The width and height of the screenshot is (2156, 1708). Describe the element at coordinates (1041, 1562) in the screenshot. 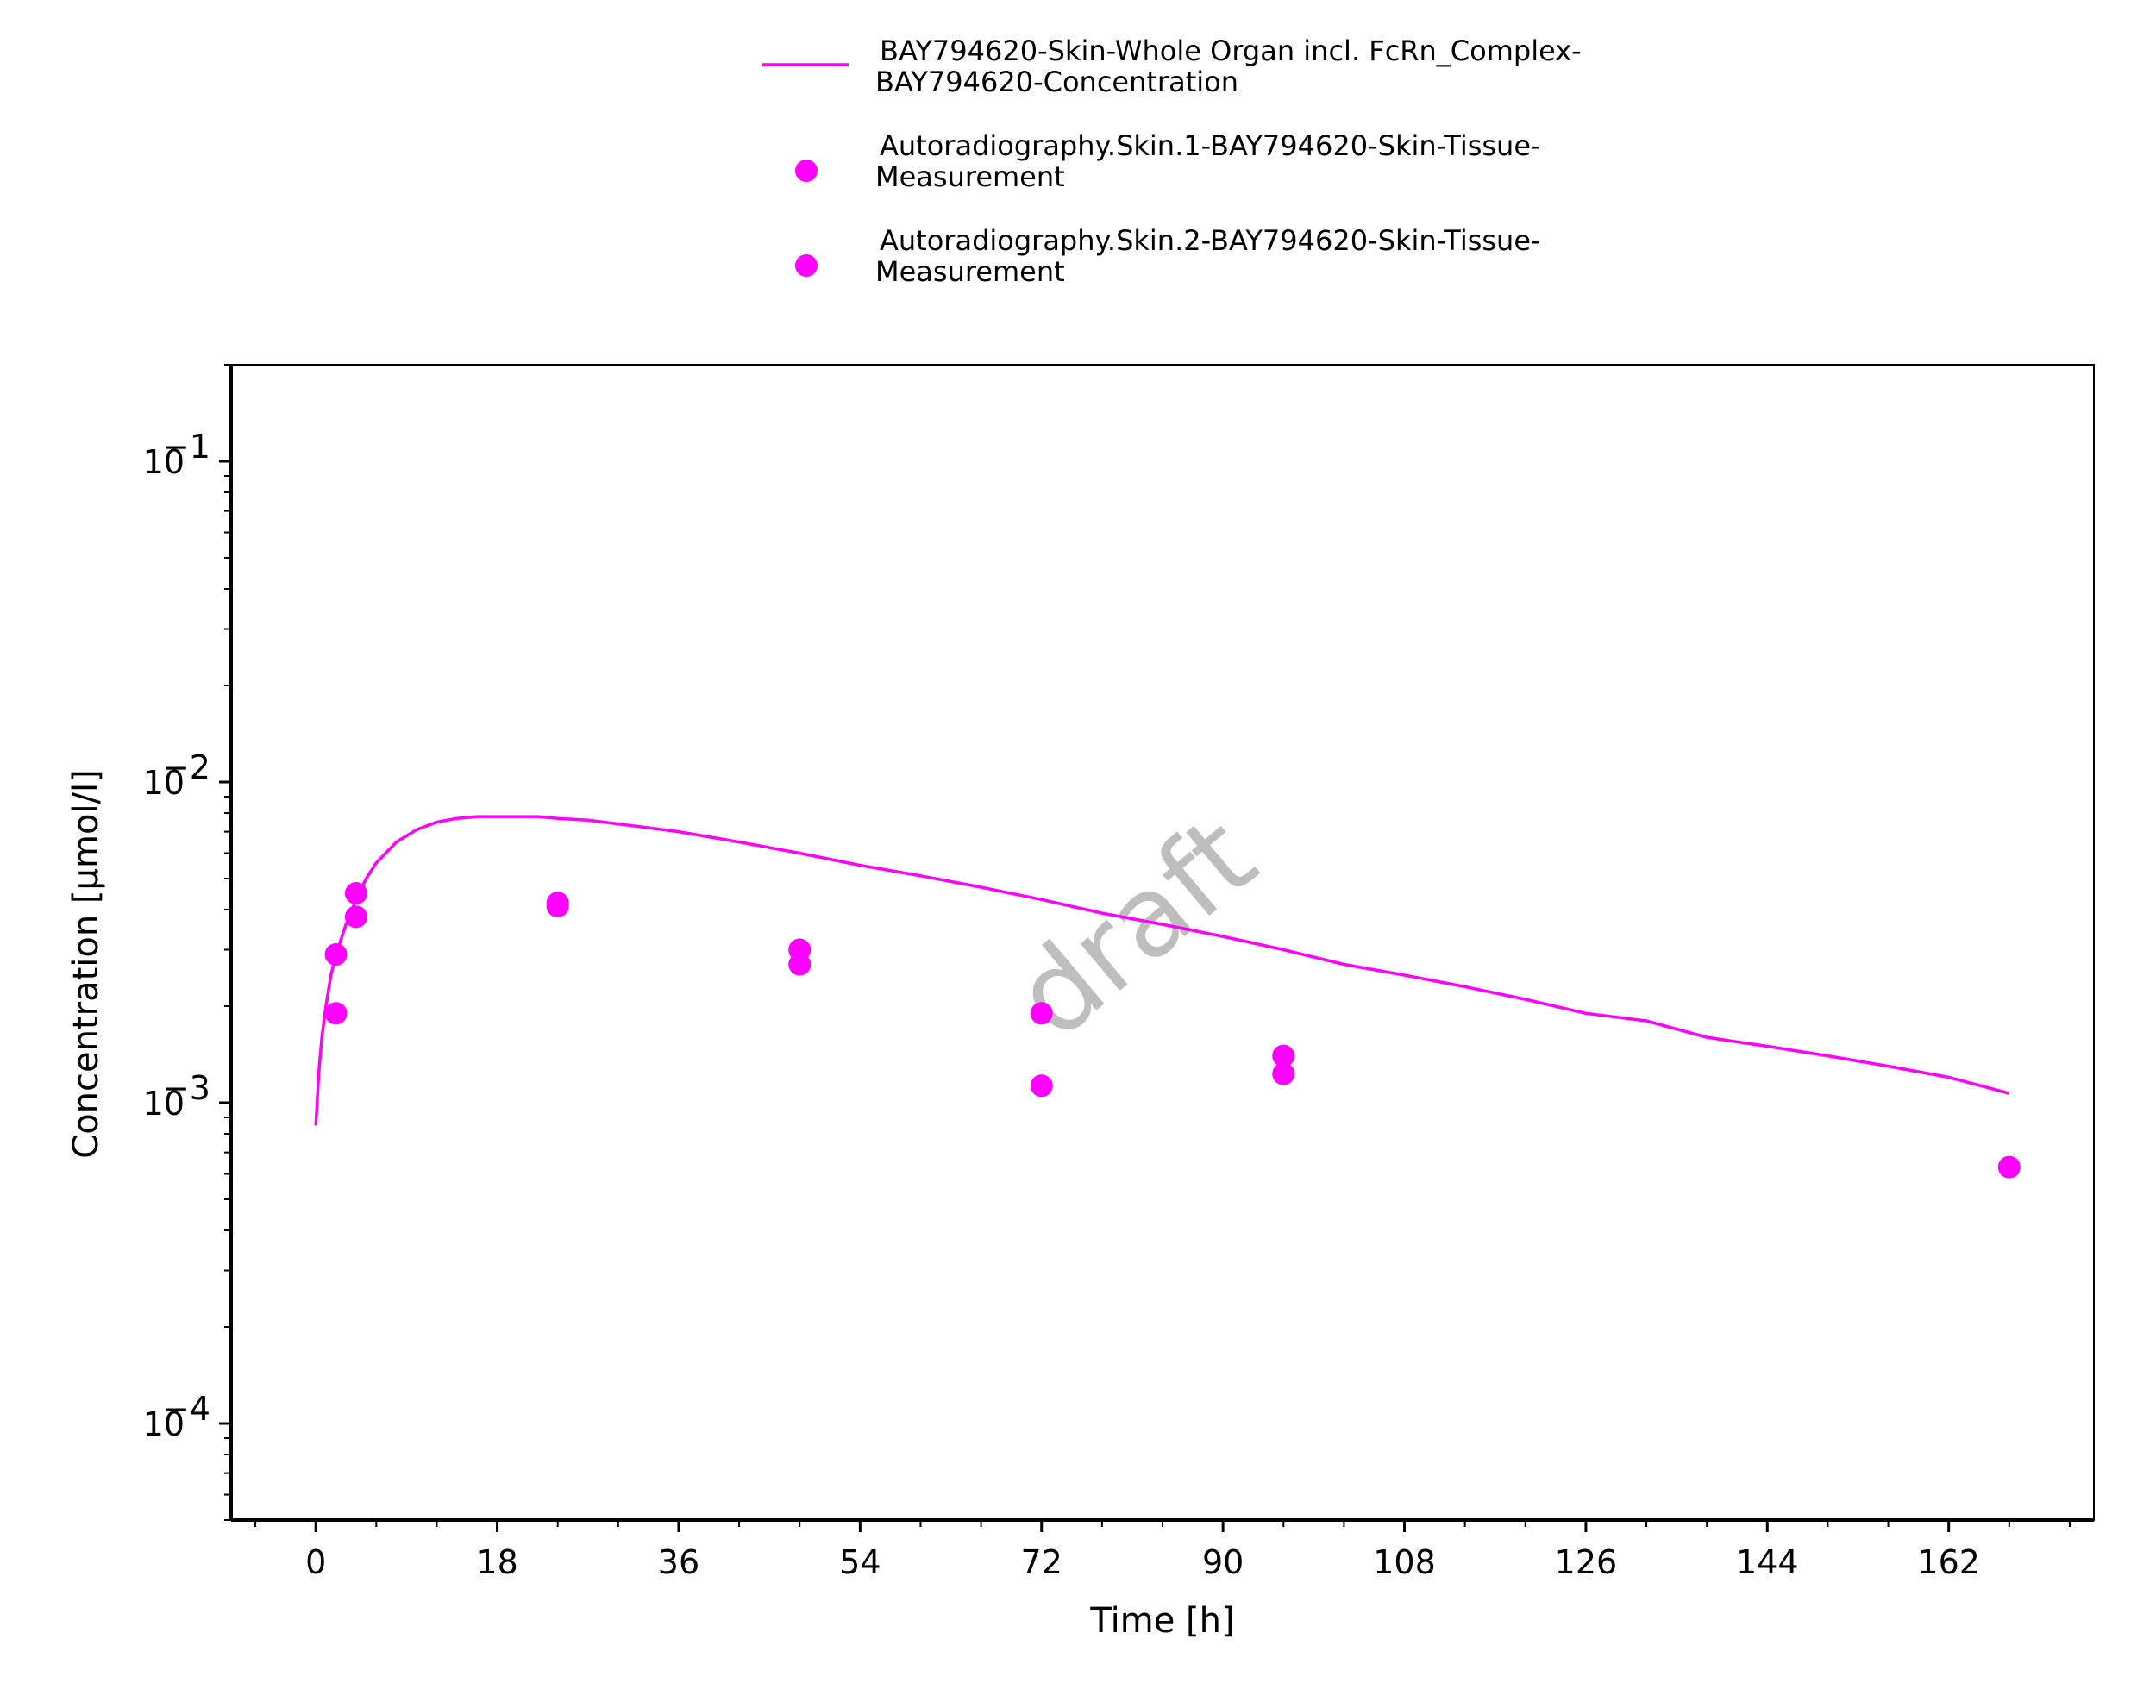

I see `x-tick-label: 72` at that location.